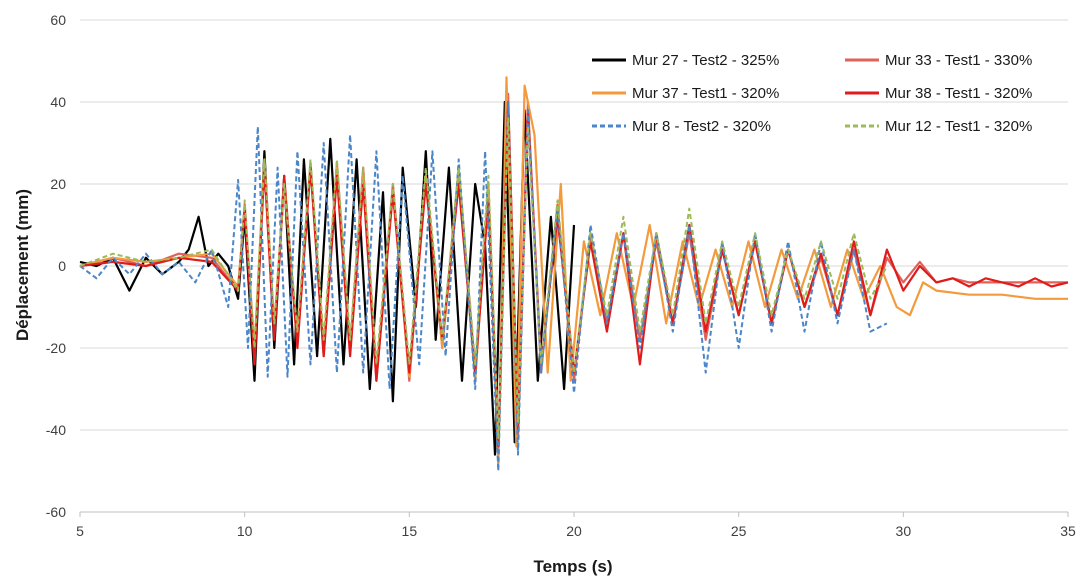 The image size is (1078, 577). Describe the element at coordinates (1068, 531) in the screenshot. I see `x-tick-label: 35` at that location.